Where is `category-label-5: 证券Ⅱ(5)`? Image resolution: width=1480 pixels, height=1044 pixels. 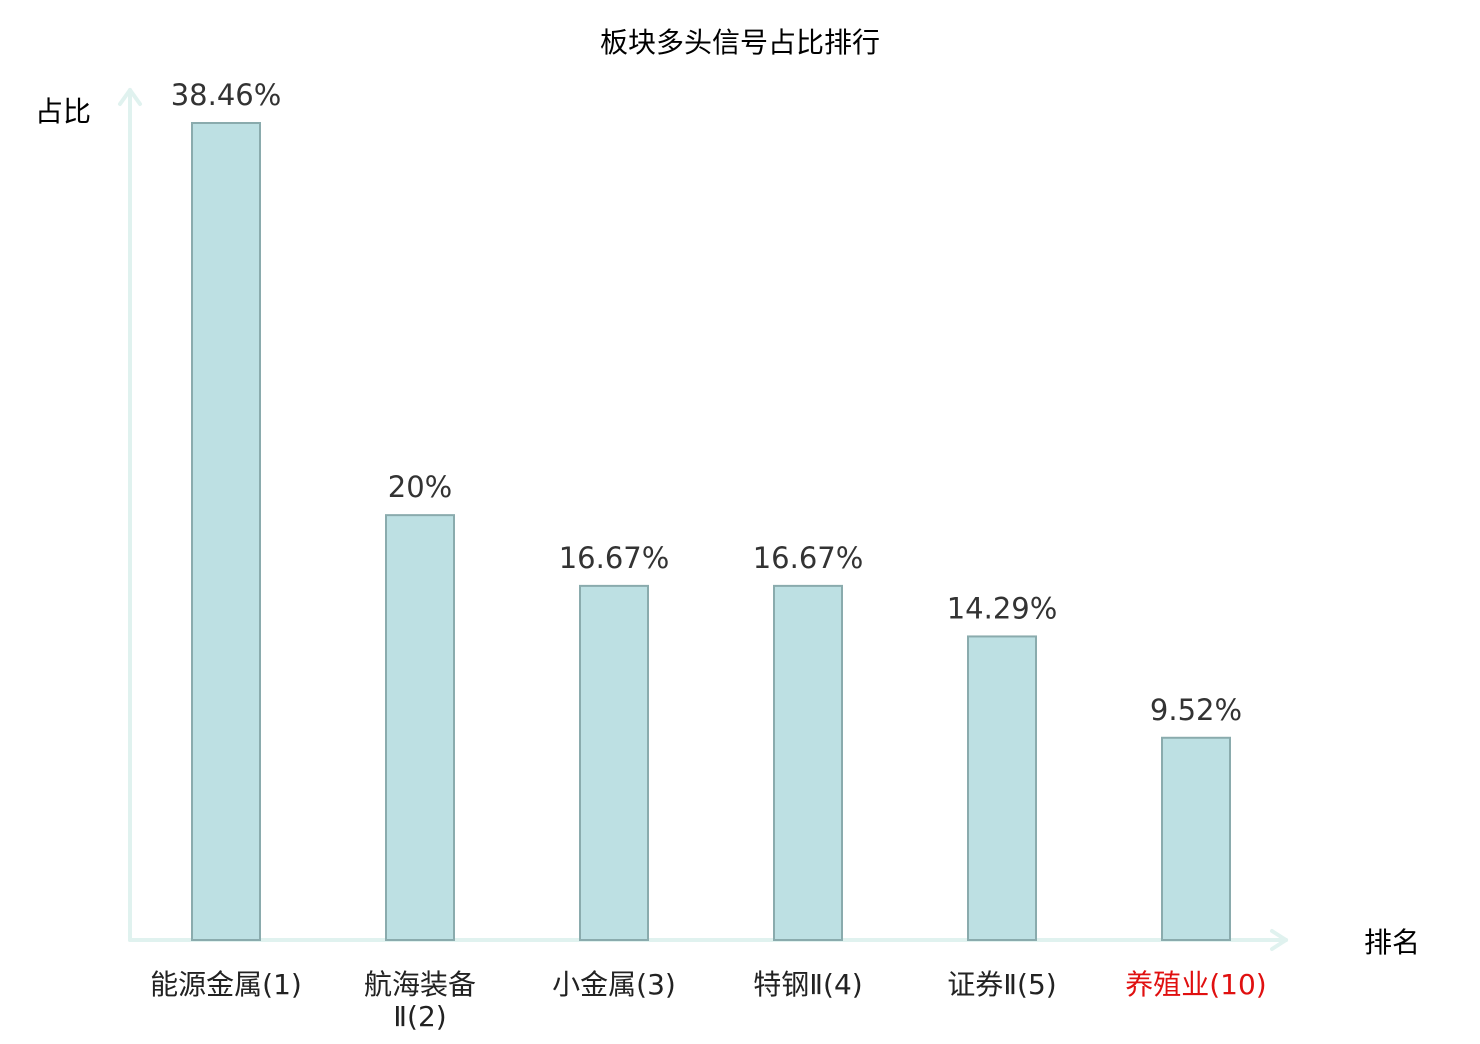 category-label-5: 证券Ⅱ(5) is located at coordinates (1001, 984).